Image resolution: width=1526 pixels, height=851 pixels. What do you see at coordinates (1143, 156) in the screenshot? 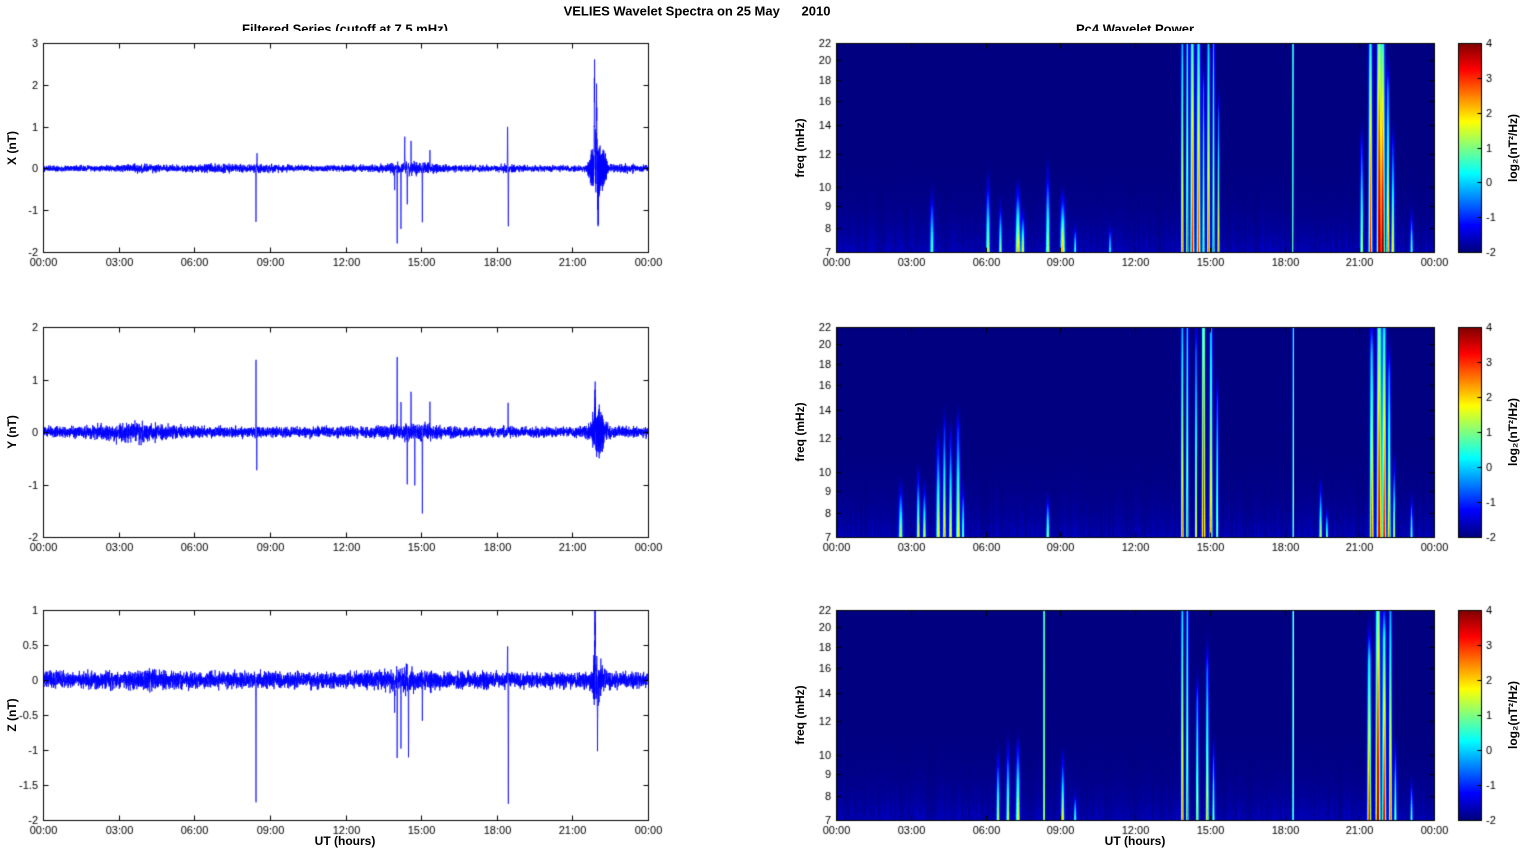
I see `x-wavelet-spectrogram` at bounding box center [1143, 156].